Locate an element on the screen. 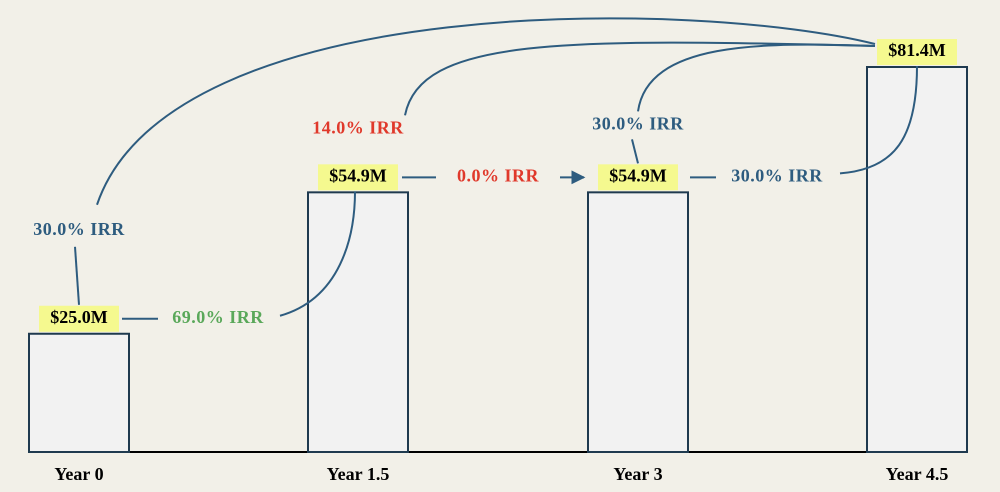  value-label: $81.4M is located at coordinates (917, 50).